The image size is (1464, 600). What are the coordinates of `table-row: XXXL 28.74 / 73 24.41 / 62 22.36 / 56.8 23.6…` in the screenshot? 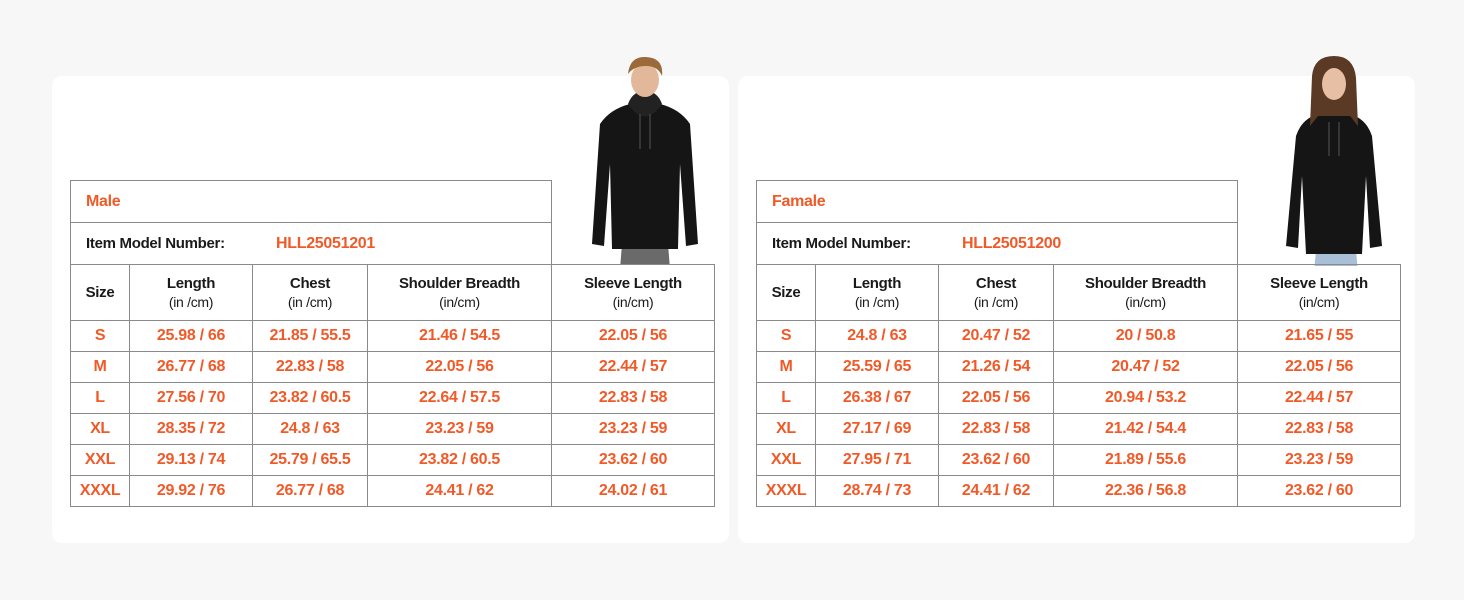 It's located at (1079, 491).